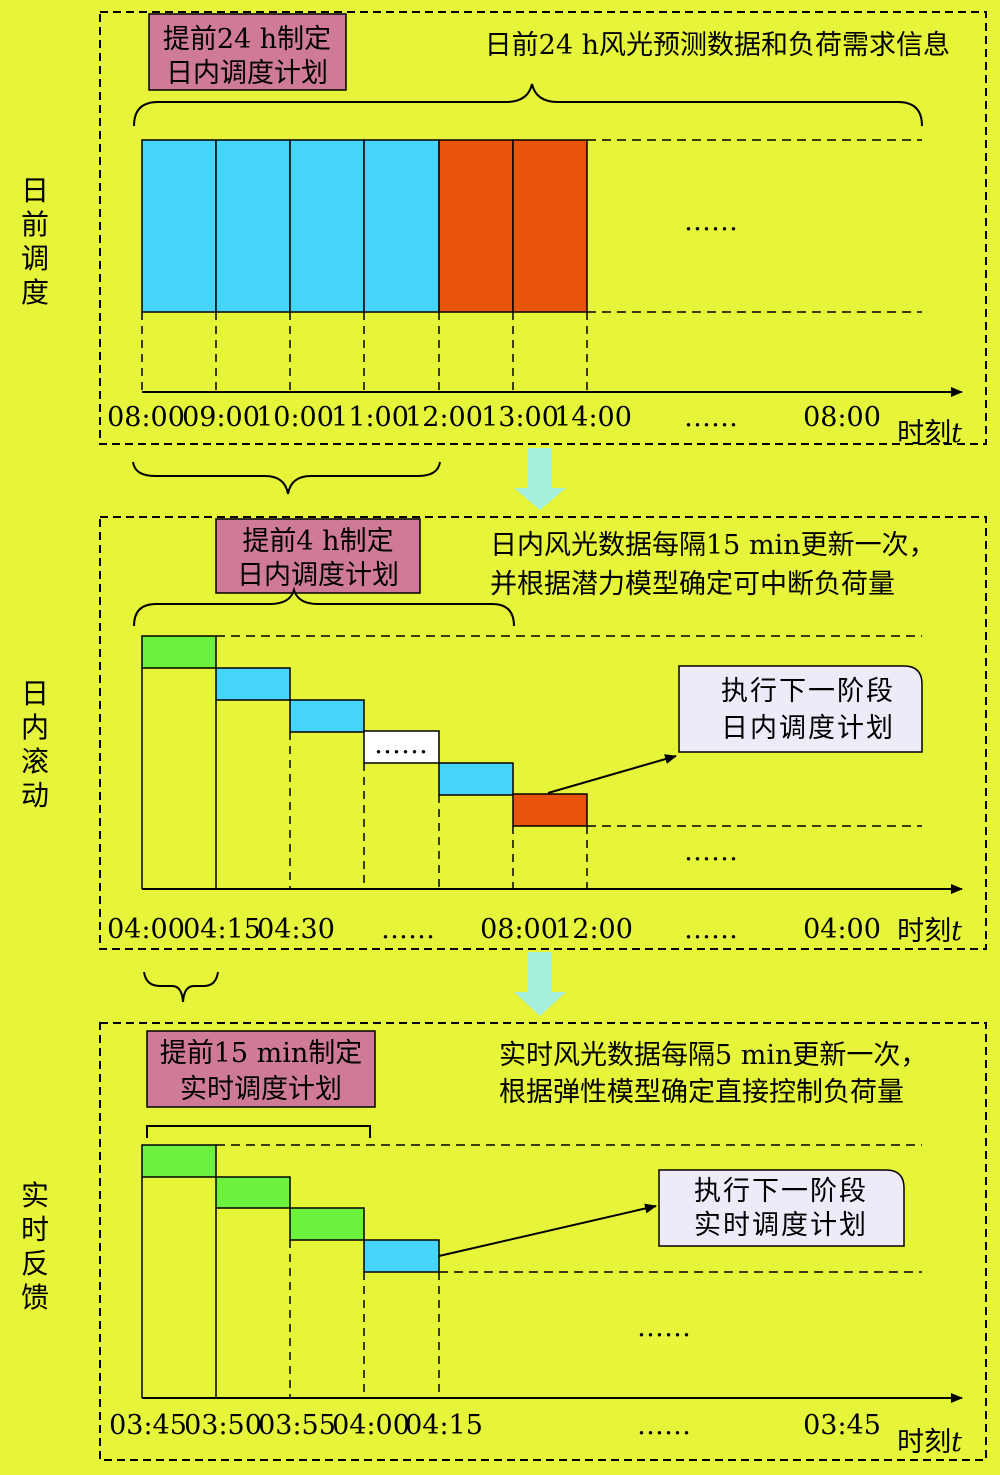  Describe the element at coordinates (37, 292) in the screenshot. I see `side-title-char: 度` at that location.